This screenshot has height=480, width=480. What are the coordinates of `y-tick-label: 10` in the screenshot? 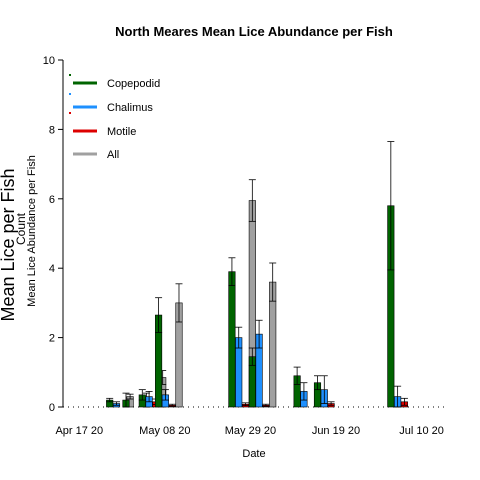 It's located at (49, 61).